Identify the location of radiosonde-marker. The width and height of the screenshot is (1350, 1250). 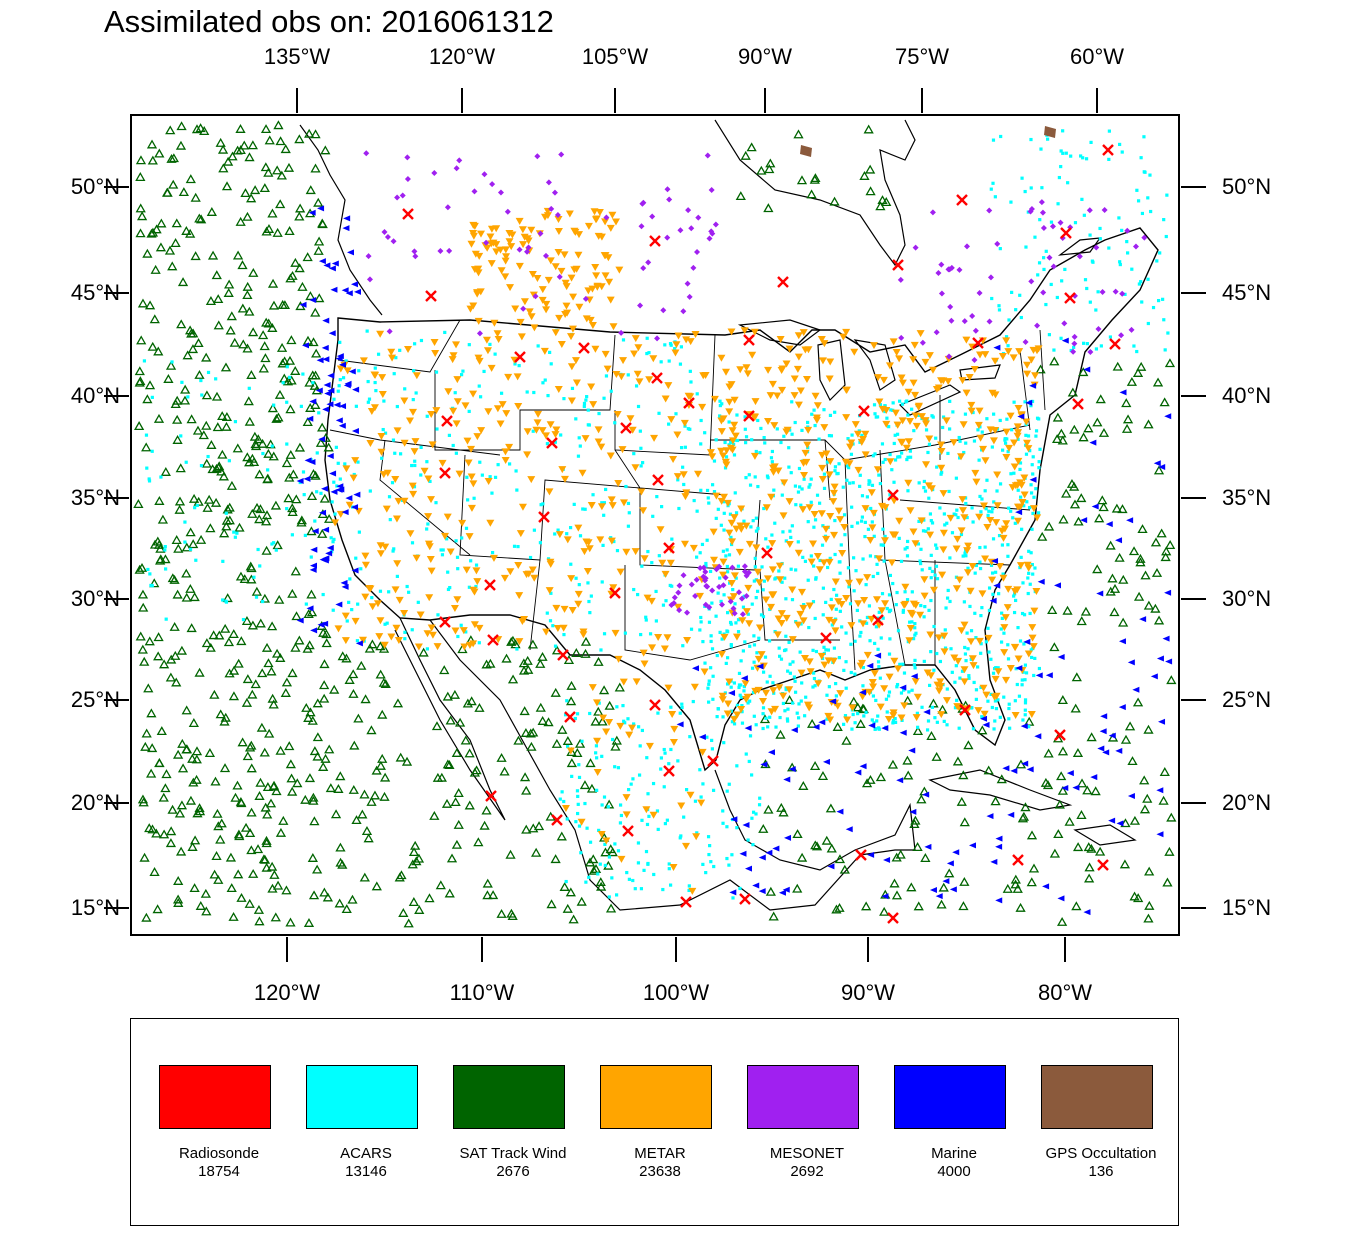
(767, 553).